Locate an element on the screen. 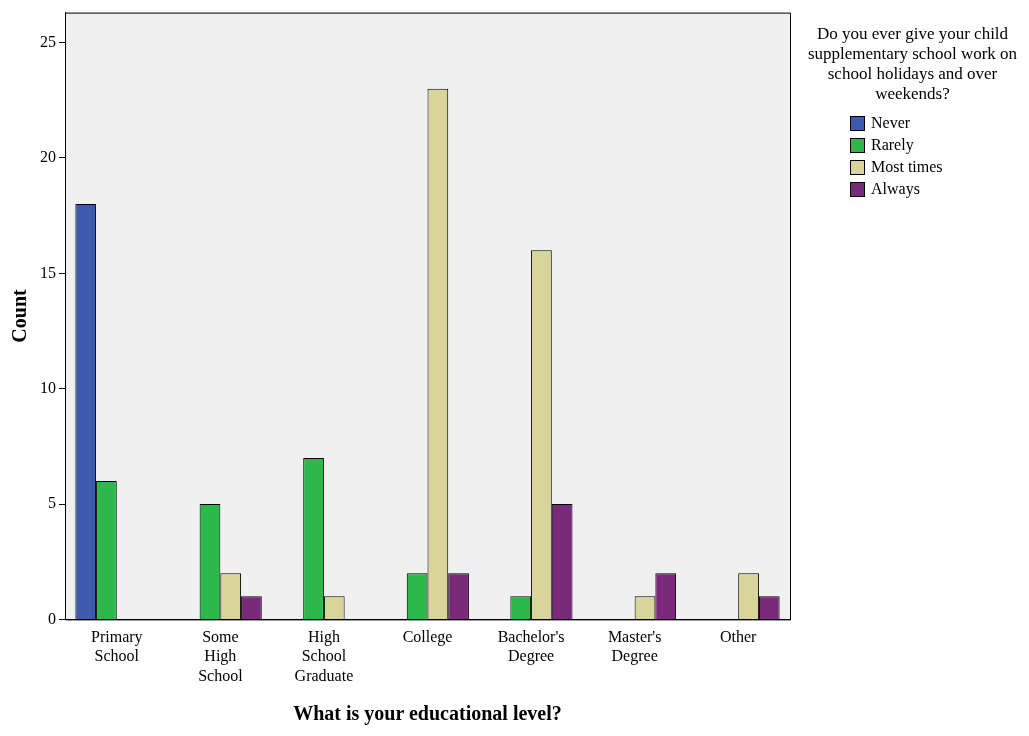 The image size is (1029, 736). y-tick-label: 20 is located at coordinates (48, 157).